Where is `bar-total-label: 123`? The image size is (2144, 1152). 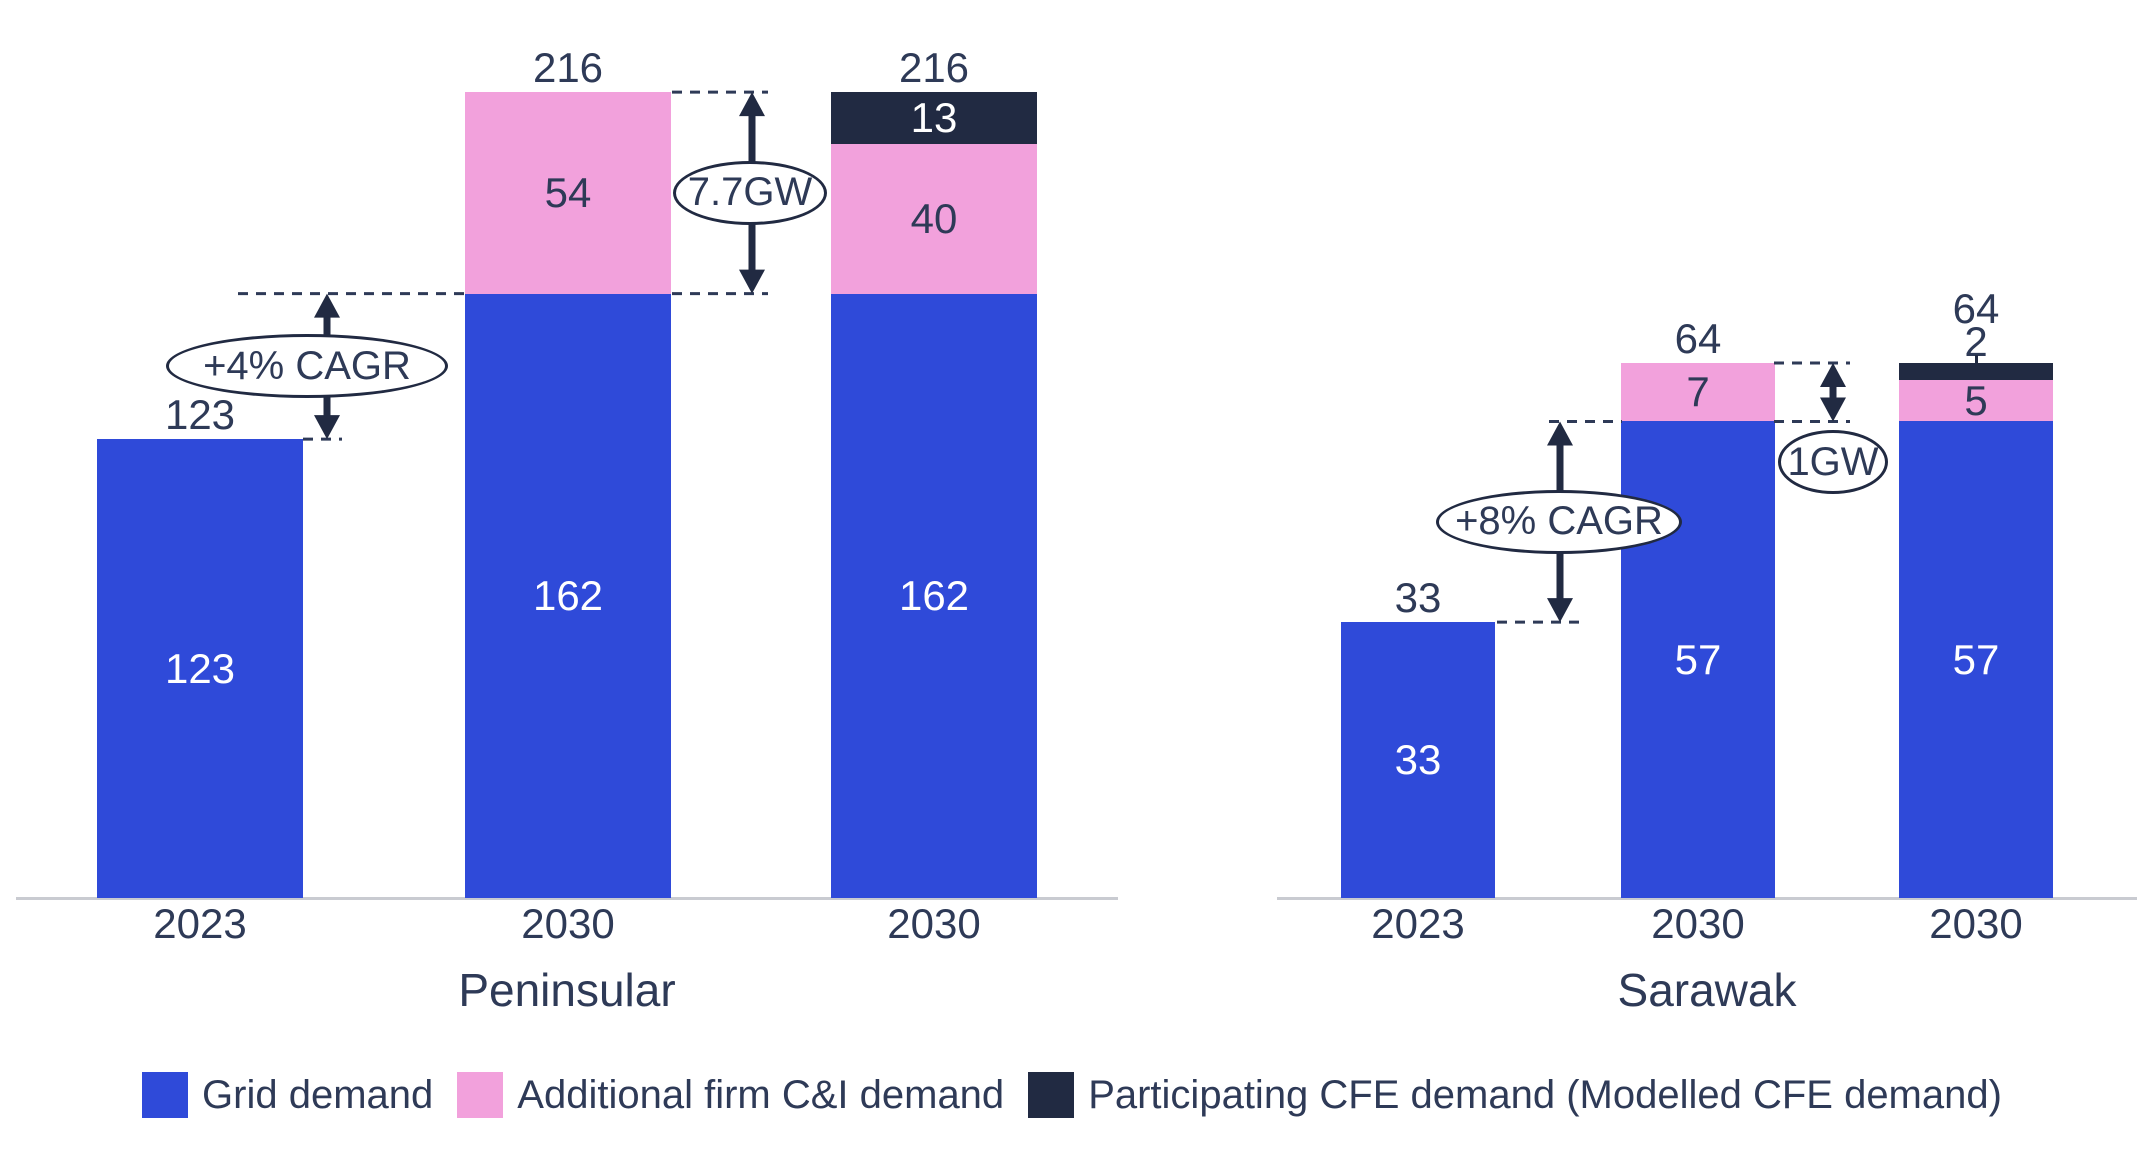 bar-total-label: 123 is located at coordinates (200, 415).